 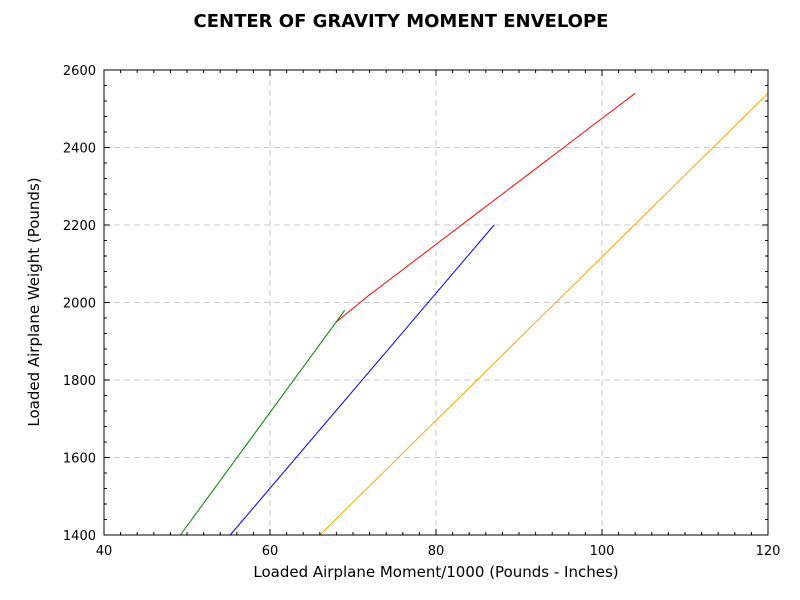 What do you see at coordinates (401, 21) in the screenshot?
I see `chart-title: CENTER OF GRAVITY MOMENT ENVELOPE` at bounding box center [401, 21].